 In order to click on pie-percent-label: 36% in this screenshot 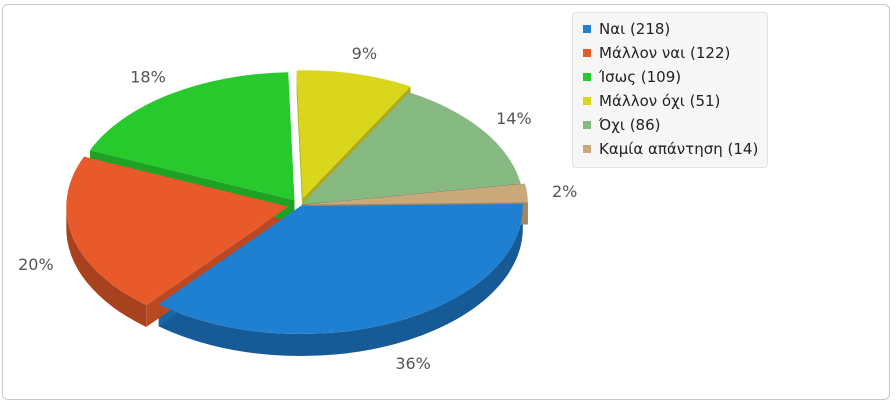, I will do `click(413, 363)`.